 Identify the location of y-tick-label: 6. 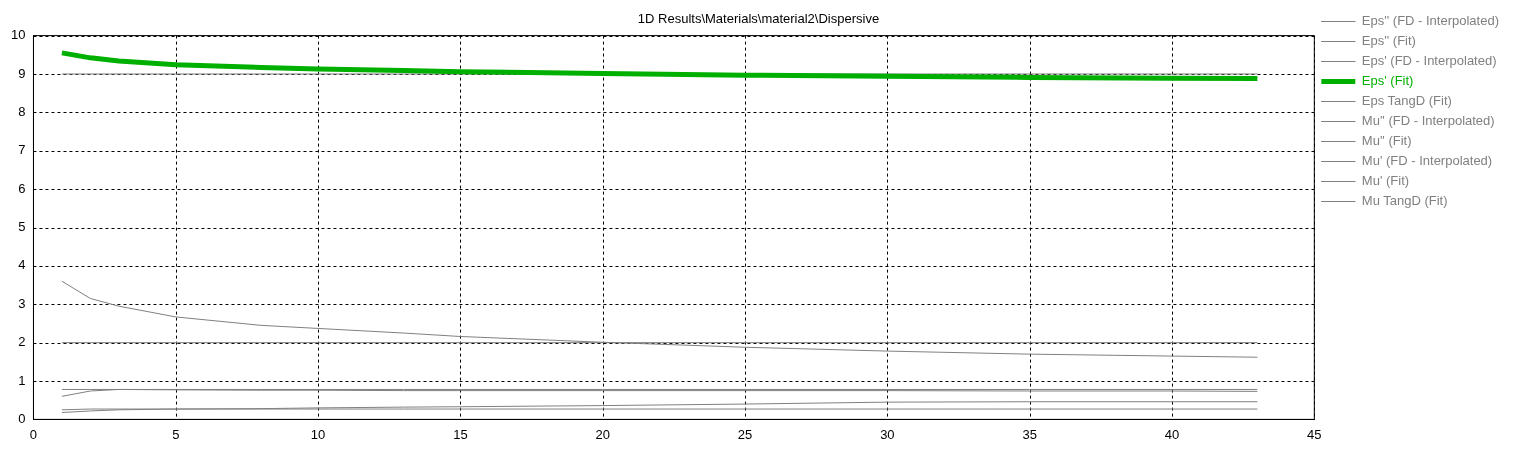
(22, 188).